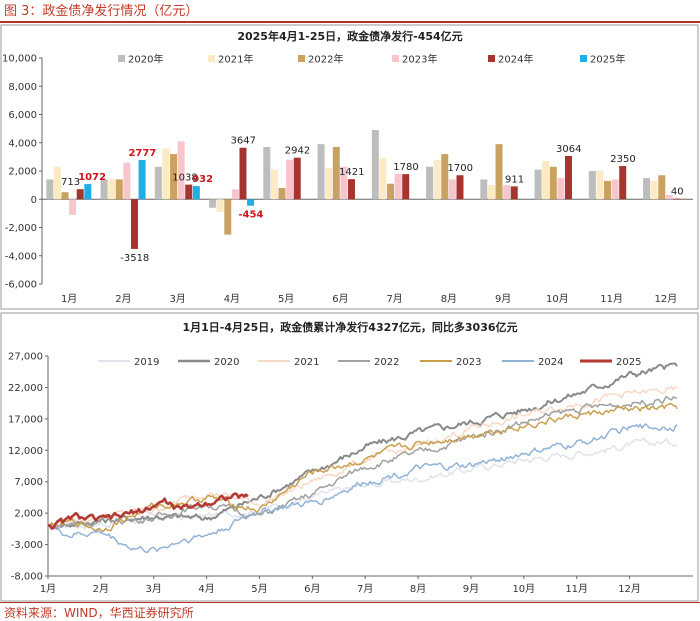  Describe the element at coordinates (92, 177) in the screenshot. I see `data-label: 1072` at that location.